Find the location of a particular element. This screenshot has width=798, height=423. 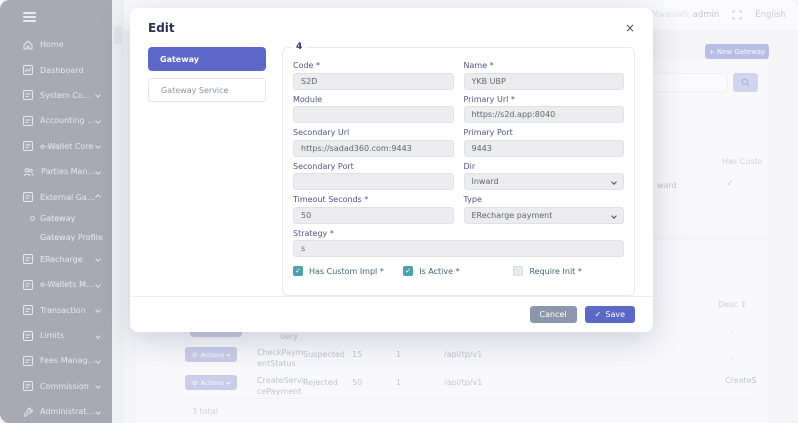

module-label: Module is located at coordinates (308, 99).